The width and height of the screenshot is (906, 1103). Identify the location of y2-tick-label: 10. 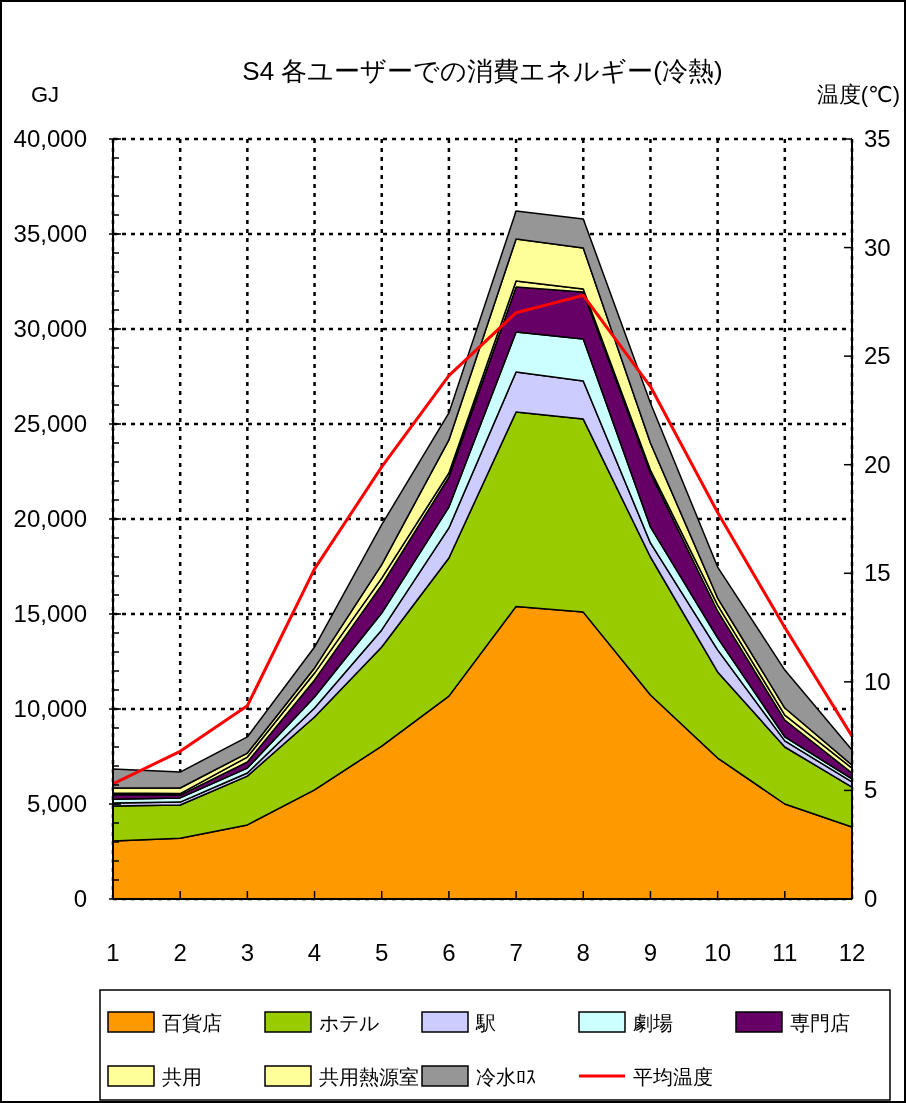
(877, 681).